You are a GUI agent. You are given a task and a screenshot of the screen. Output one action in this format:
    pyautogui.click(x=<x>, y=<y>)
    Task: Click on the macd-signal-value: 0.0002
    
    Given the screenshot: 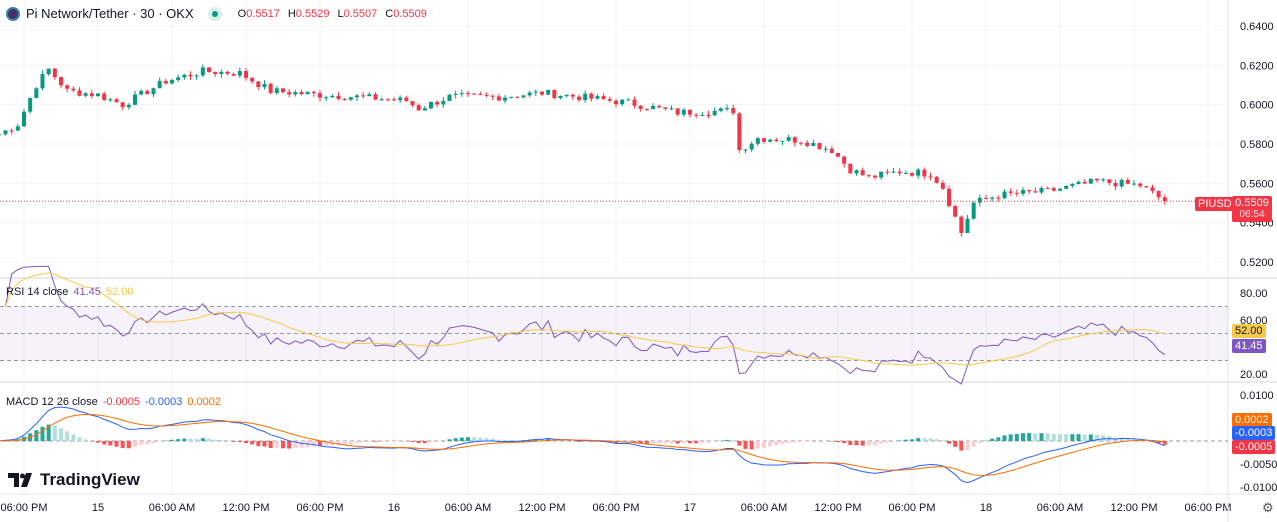 What is the action you would take?
    pyautogui.click(x=204, y=402)
    